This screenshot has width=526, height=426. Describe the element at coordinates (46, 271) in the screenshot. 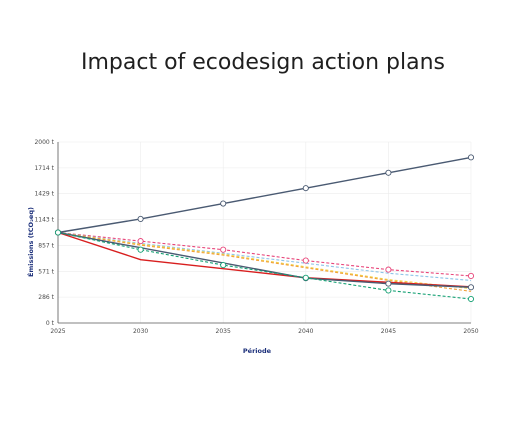

I see `y-tick-label: 571 t` at that location.